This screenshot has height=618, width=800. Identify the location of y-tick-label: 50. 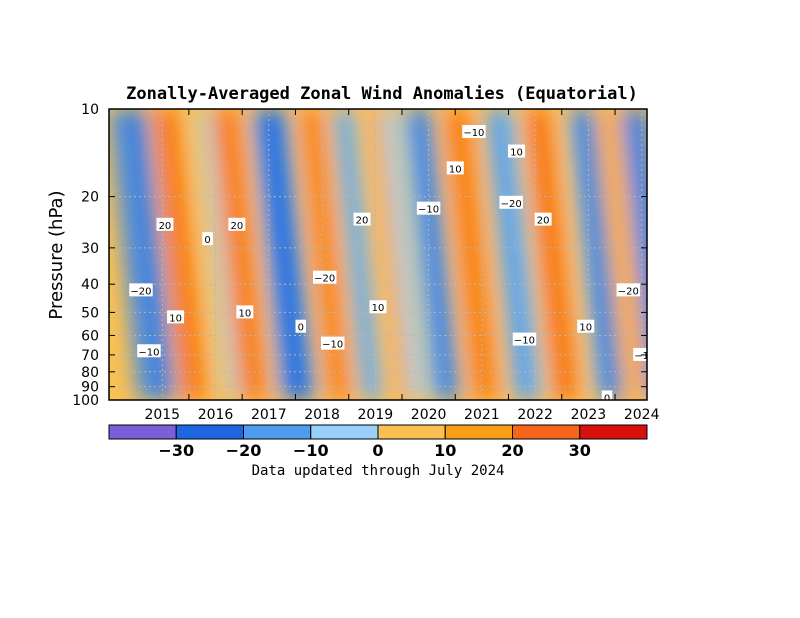
(90, 313).